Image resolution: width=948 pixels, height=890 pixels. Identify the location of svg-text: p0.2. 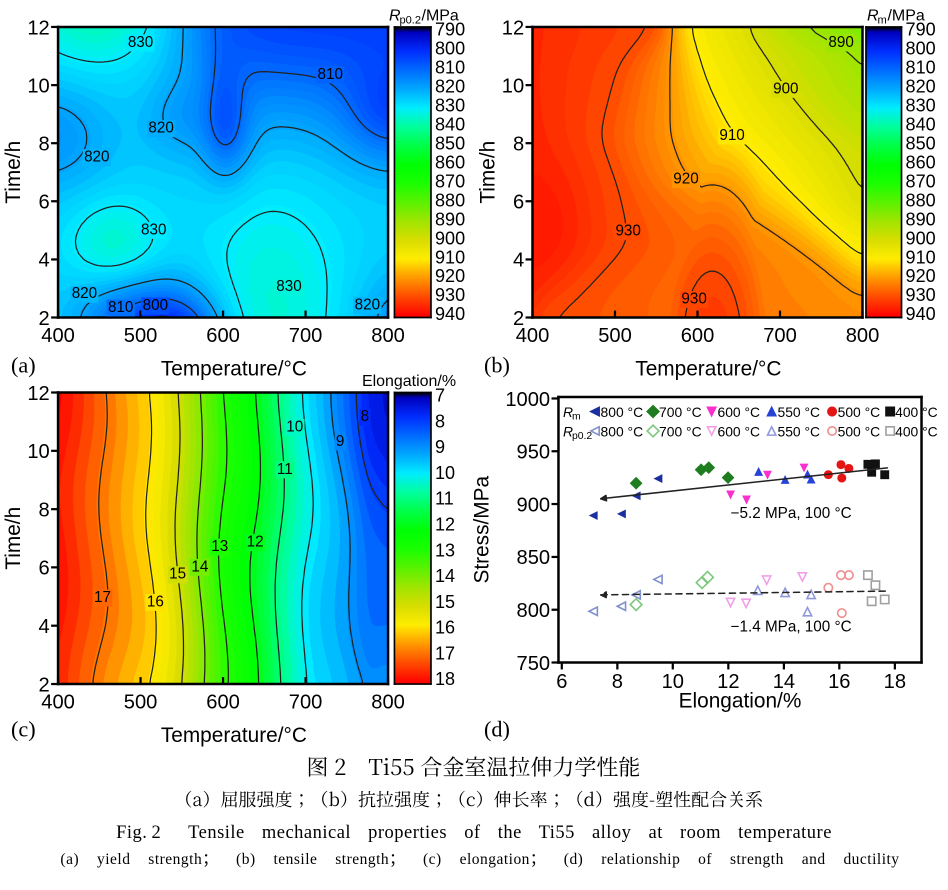
(582, 436).